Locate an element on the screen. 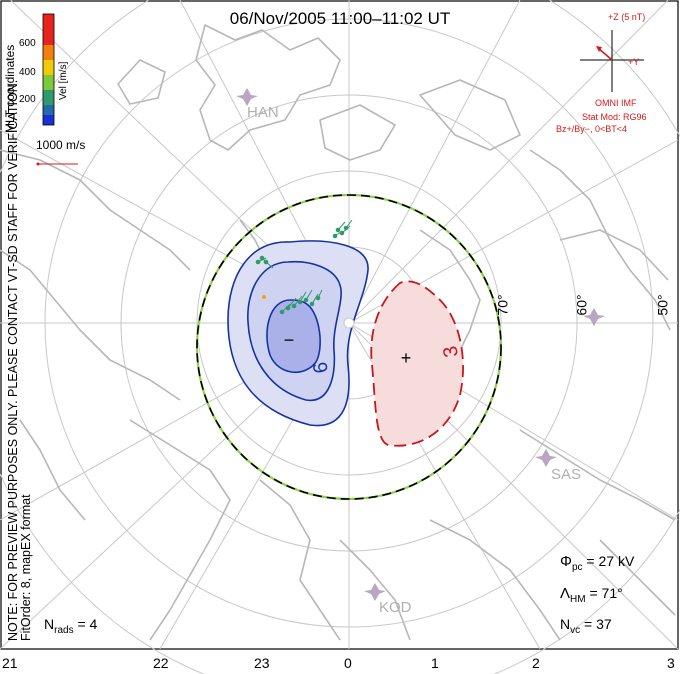  phi-pc-value: = 27 kV is located at coordinates (610, 561).